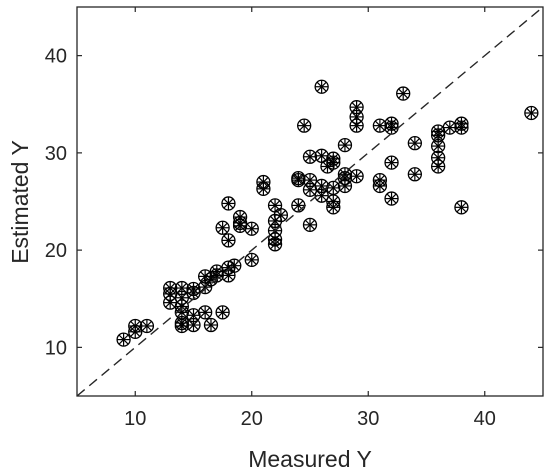 Image resolution: width=550 pixels, height=474 pixels. Describe the element at coordinates (135, 419) in the screenshot. I see `x-tick-label: 10` at that location.